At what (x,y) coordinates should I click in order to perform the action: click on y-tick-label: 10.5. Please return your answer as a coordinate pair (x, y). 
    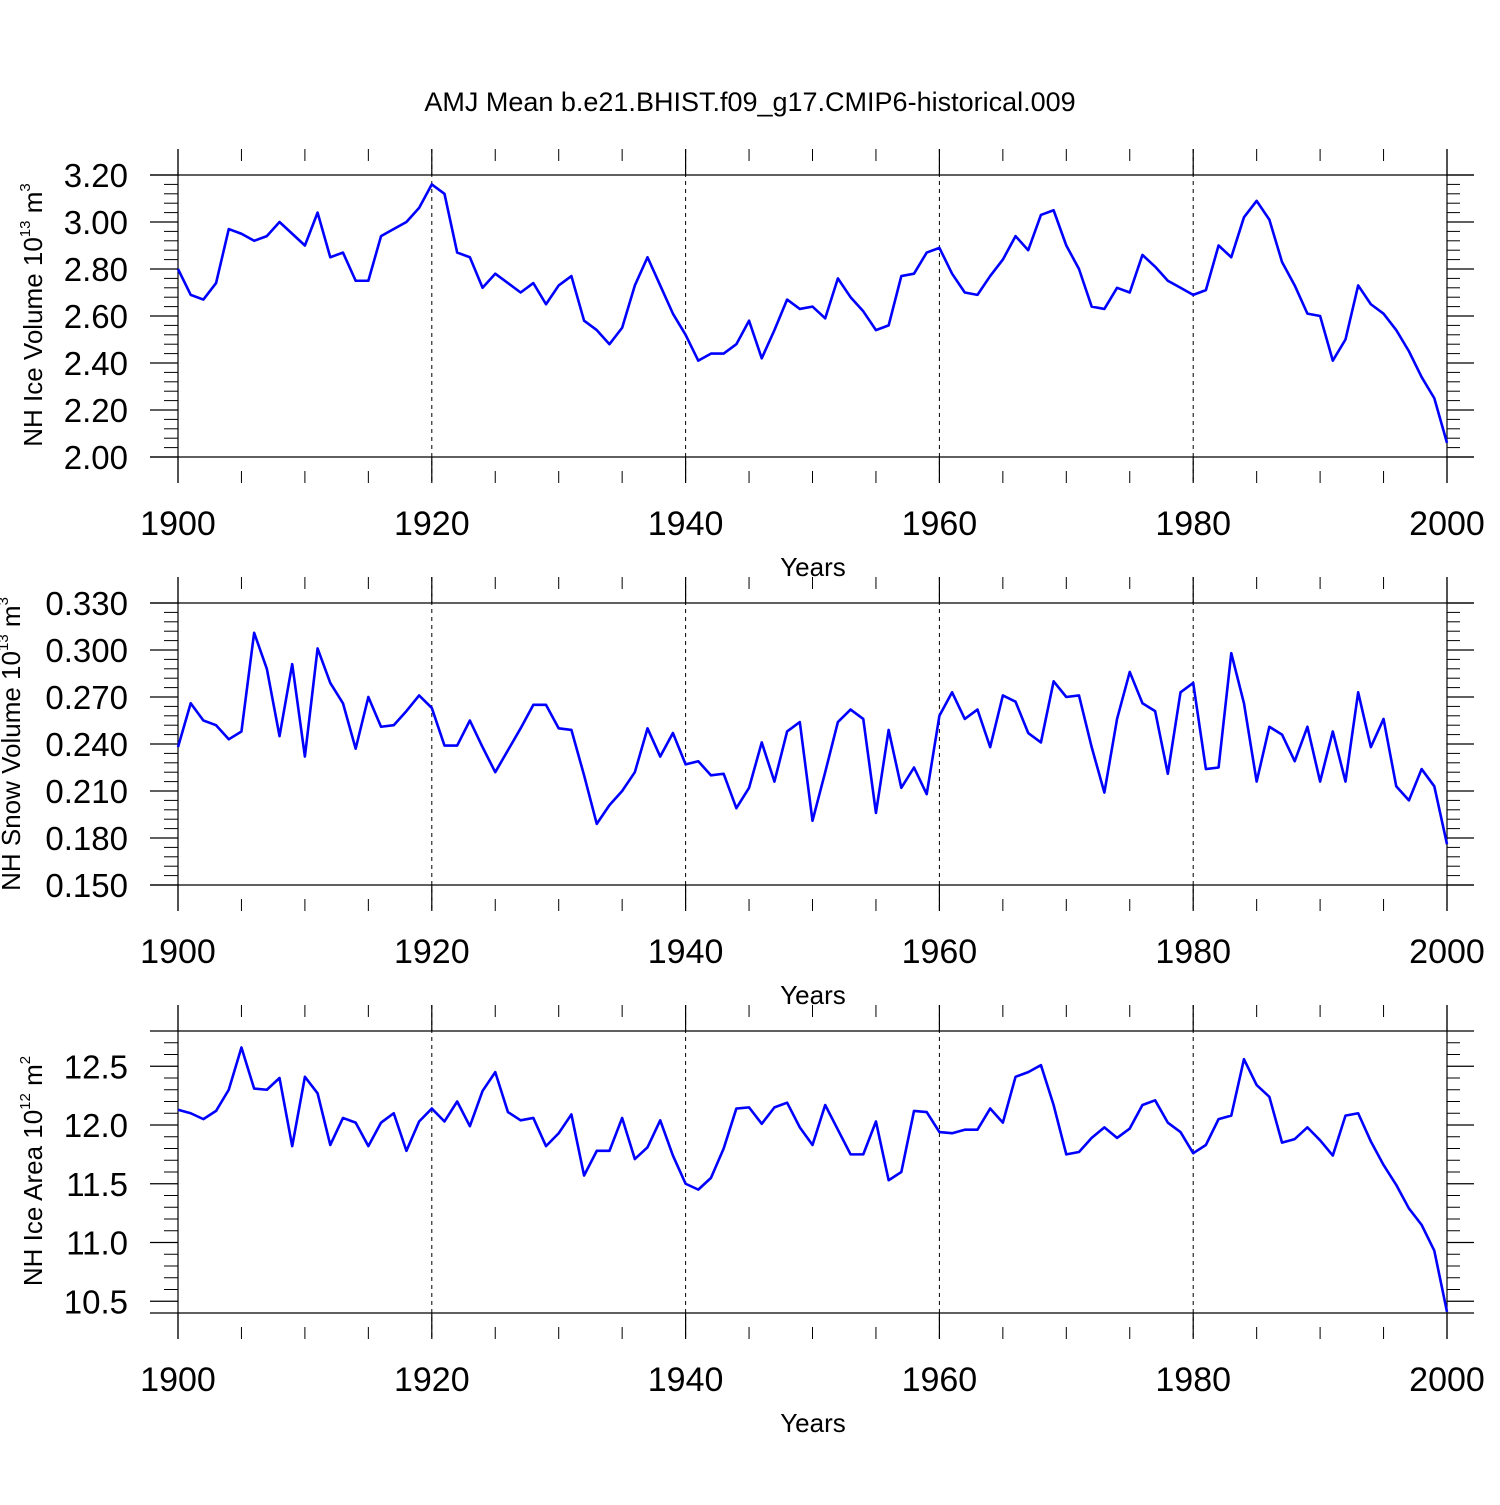
    Looking at the image, I should click on (96, 1301).